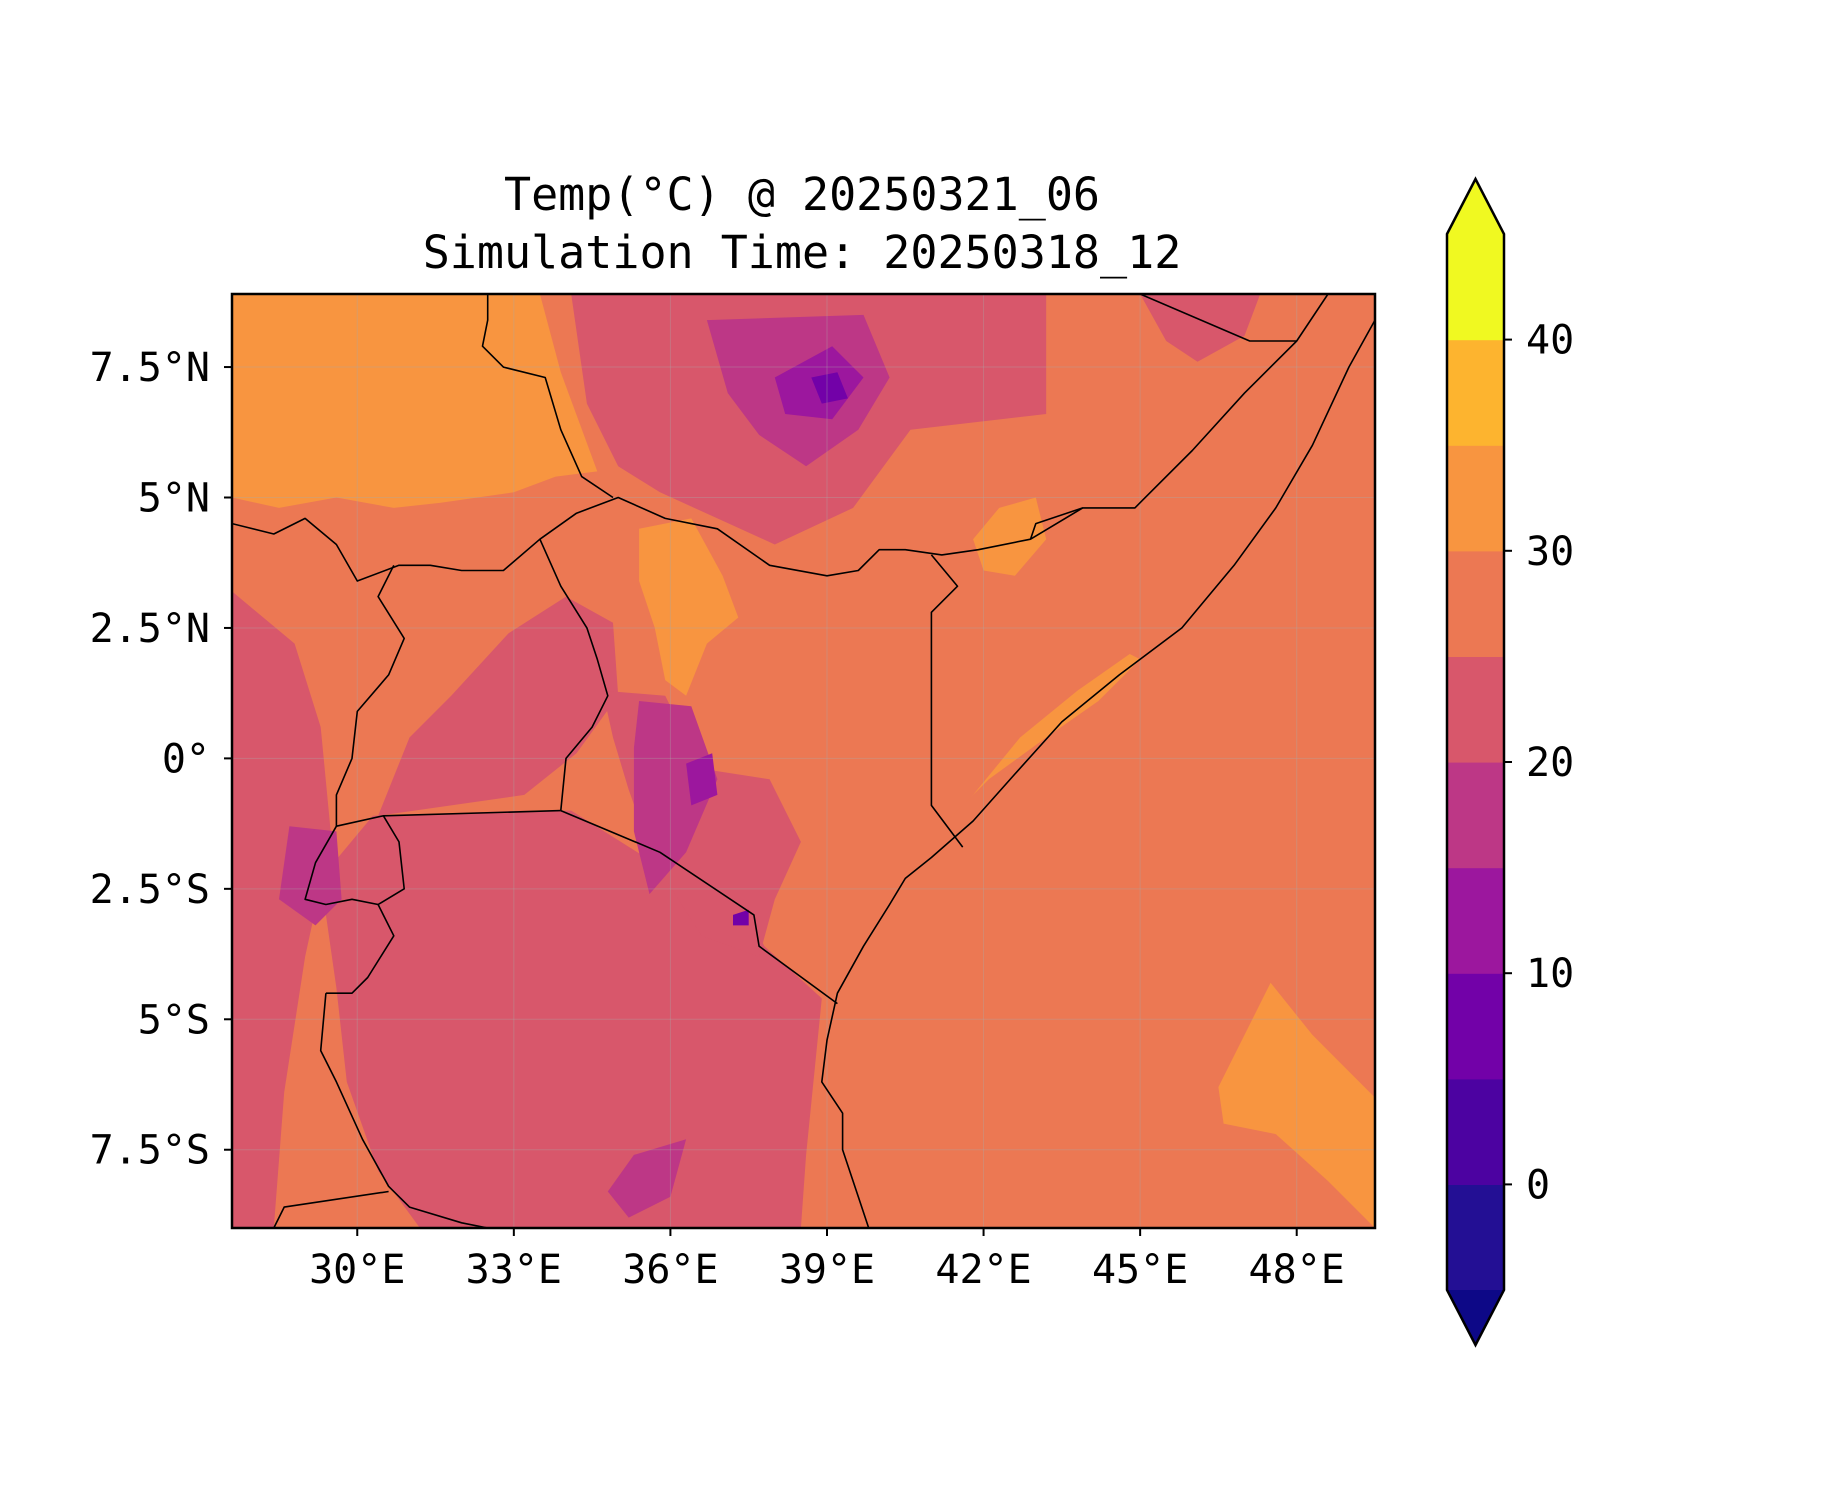 This screenshot has width=1833, height=1500. I want to click on x-axis-ticks: 30°E 33°E 36°E 39°E 42°E 45°E 48°E, so click(827, 1260).